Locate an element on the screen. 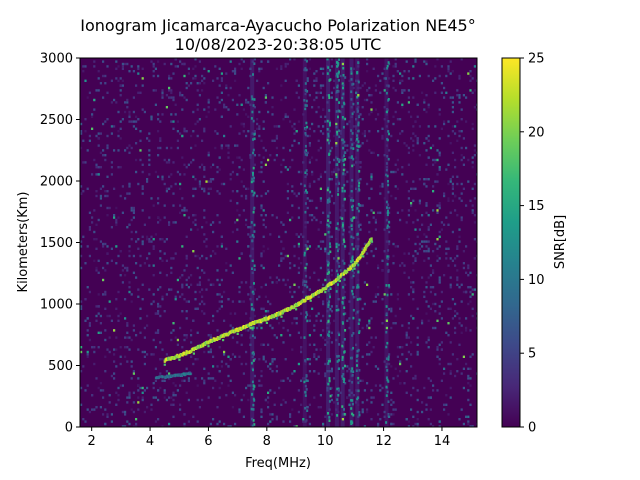 The height and width of the screenshot is (480, 640). x-tick-label: 2 is located at coordinates (92, 441).